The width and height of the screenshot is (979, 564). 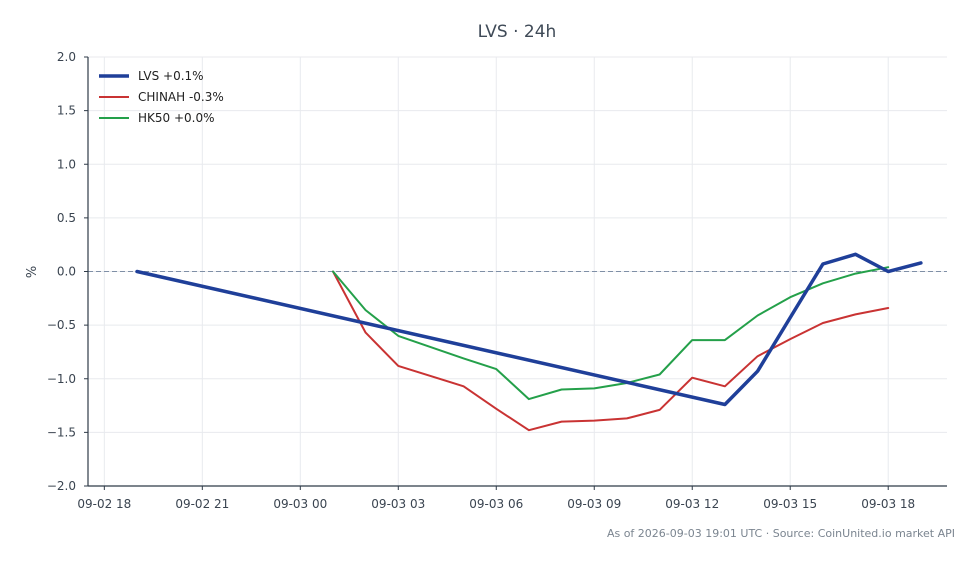 I want to click on legend-label: HK50 +0.0%, so click(x=176, y=118).